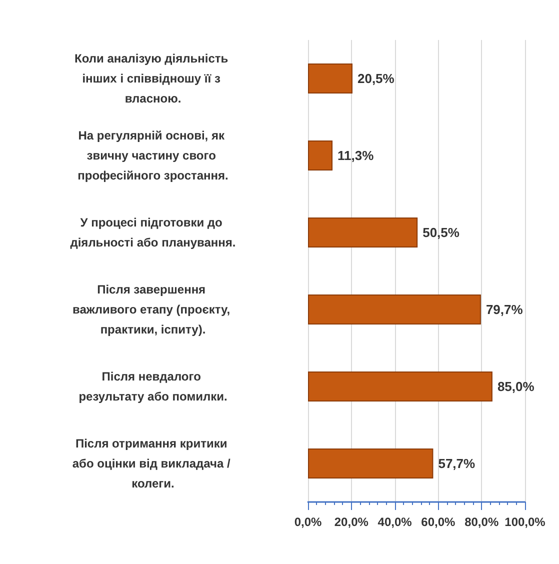 The width and height of the screenshot is (559, 564). I want to click on data-label: 79,7%, so click(505, 309).